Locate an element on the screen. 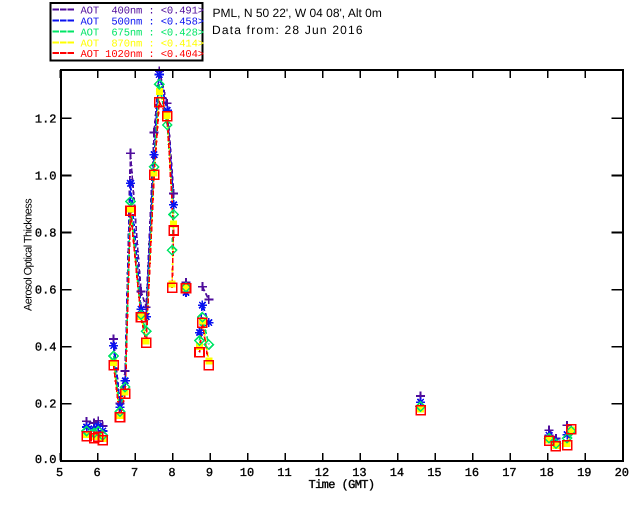 The width and height of the screenshot is (640, 512). svg-text: 8 is located at coordinates (171, 473).